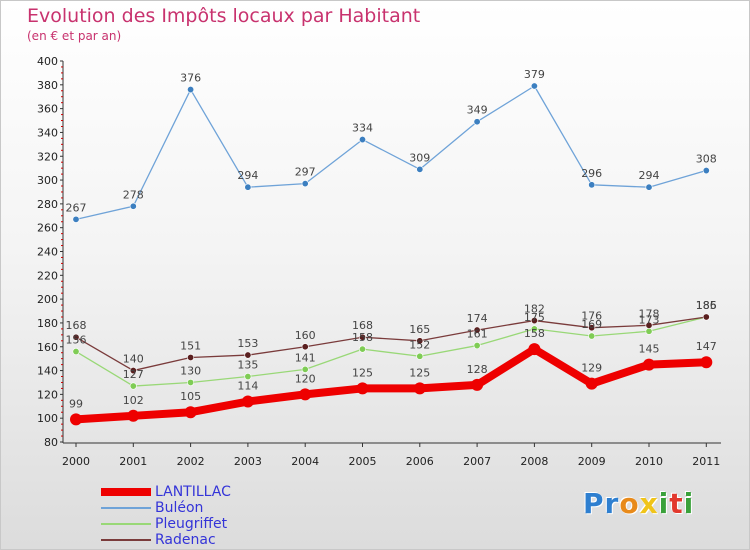 This screenshot has width=750, height=550. Describe the element at coordinates (76, 461) in the screenshot. I see `x-tick-label: 2000` at that location.